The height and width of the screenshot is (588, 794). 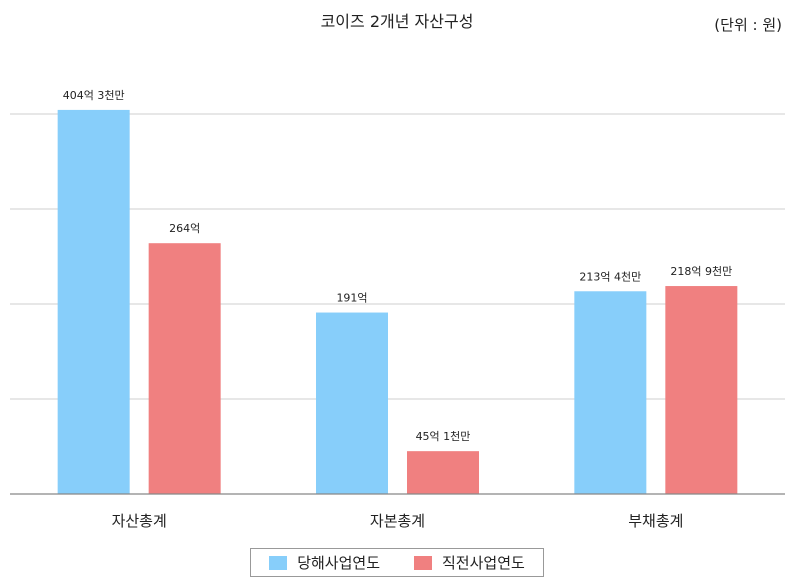 What do you see at coordinates (338, 563) in the screenshot?
I see `legend-label-current: 당해사업연도` at bounding box center [338, 563].